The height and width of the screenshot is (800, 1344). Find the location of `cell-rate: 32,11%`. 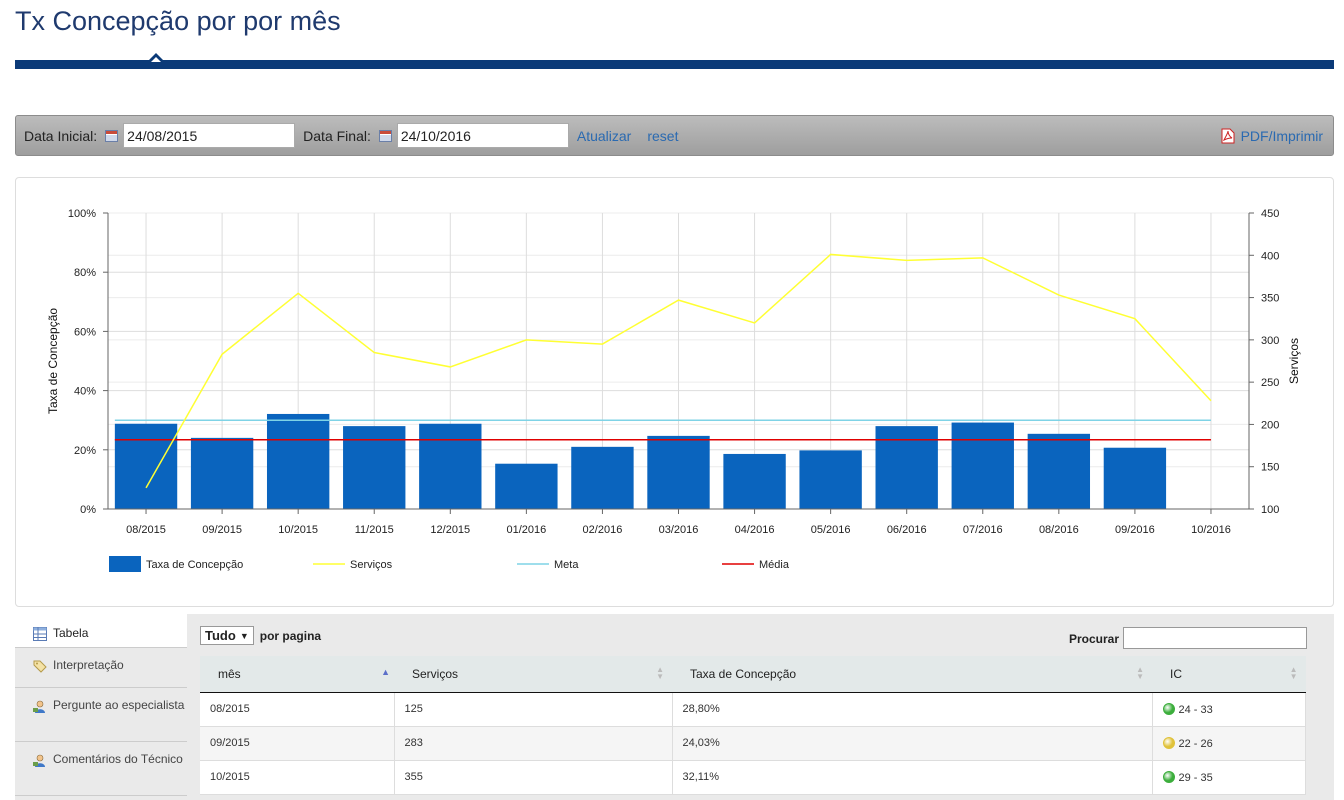

cell-rate: 32,11% is located at coordinates (912, 777).